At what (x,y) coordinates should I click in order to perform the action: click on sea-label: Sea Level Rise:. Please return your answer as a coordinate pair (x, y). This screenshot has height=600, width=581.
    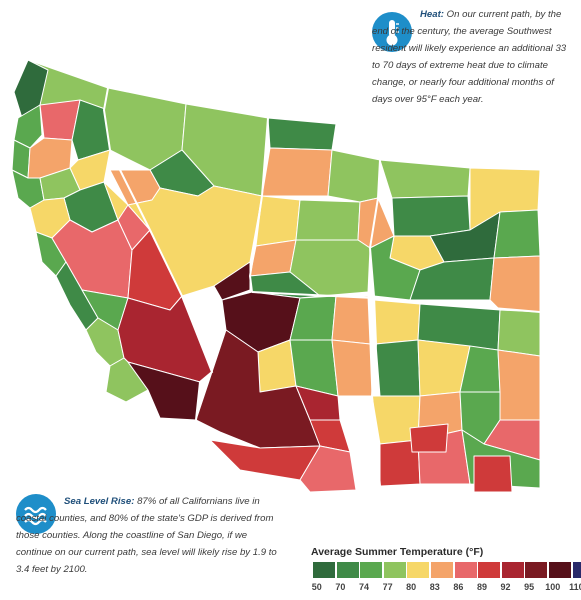
    Looking at the image, I should click on (99, 501).